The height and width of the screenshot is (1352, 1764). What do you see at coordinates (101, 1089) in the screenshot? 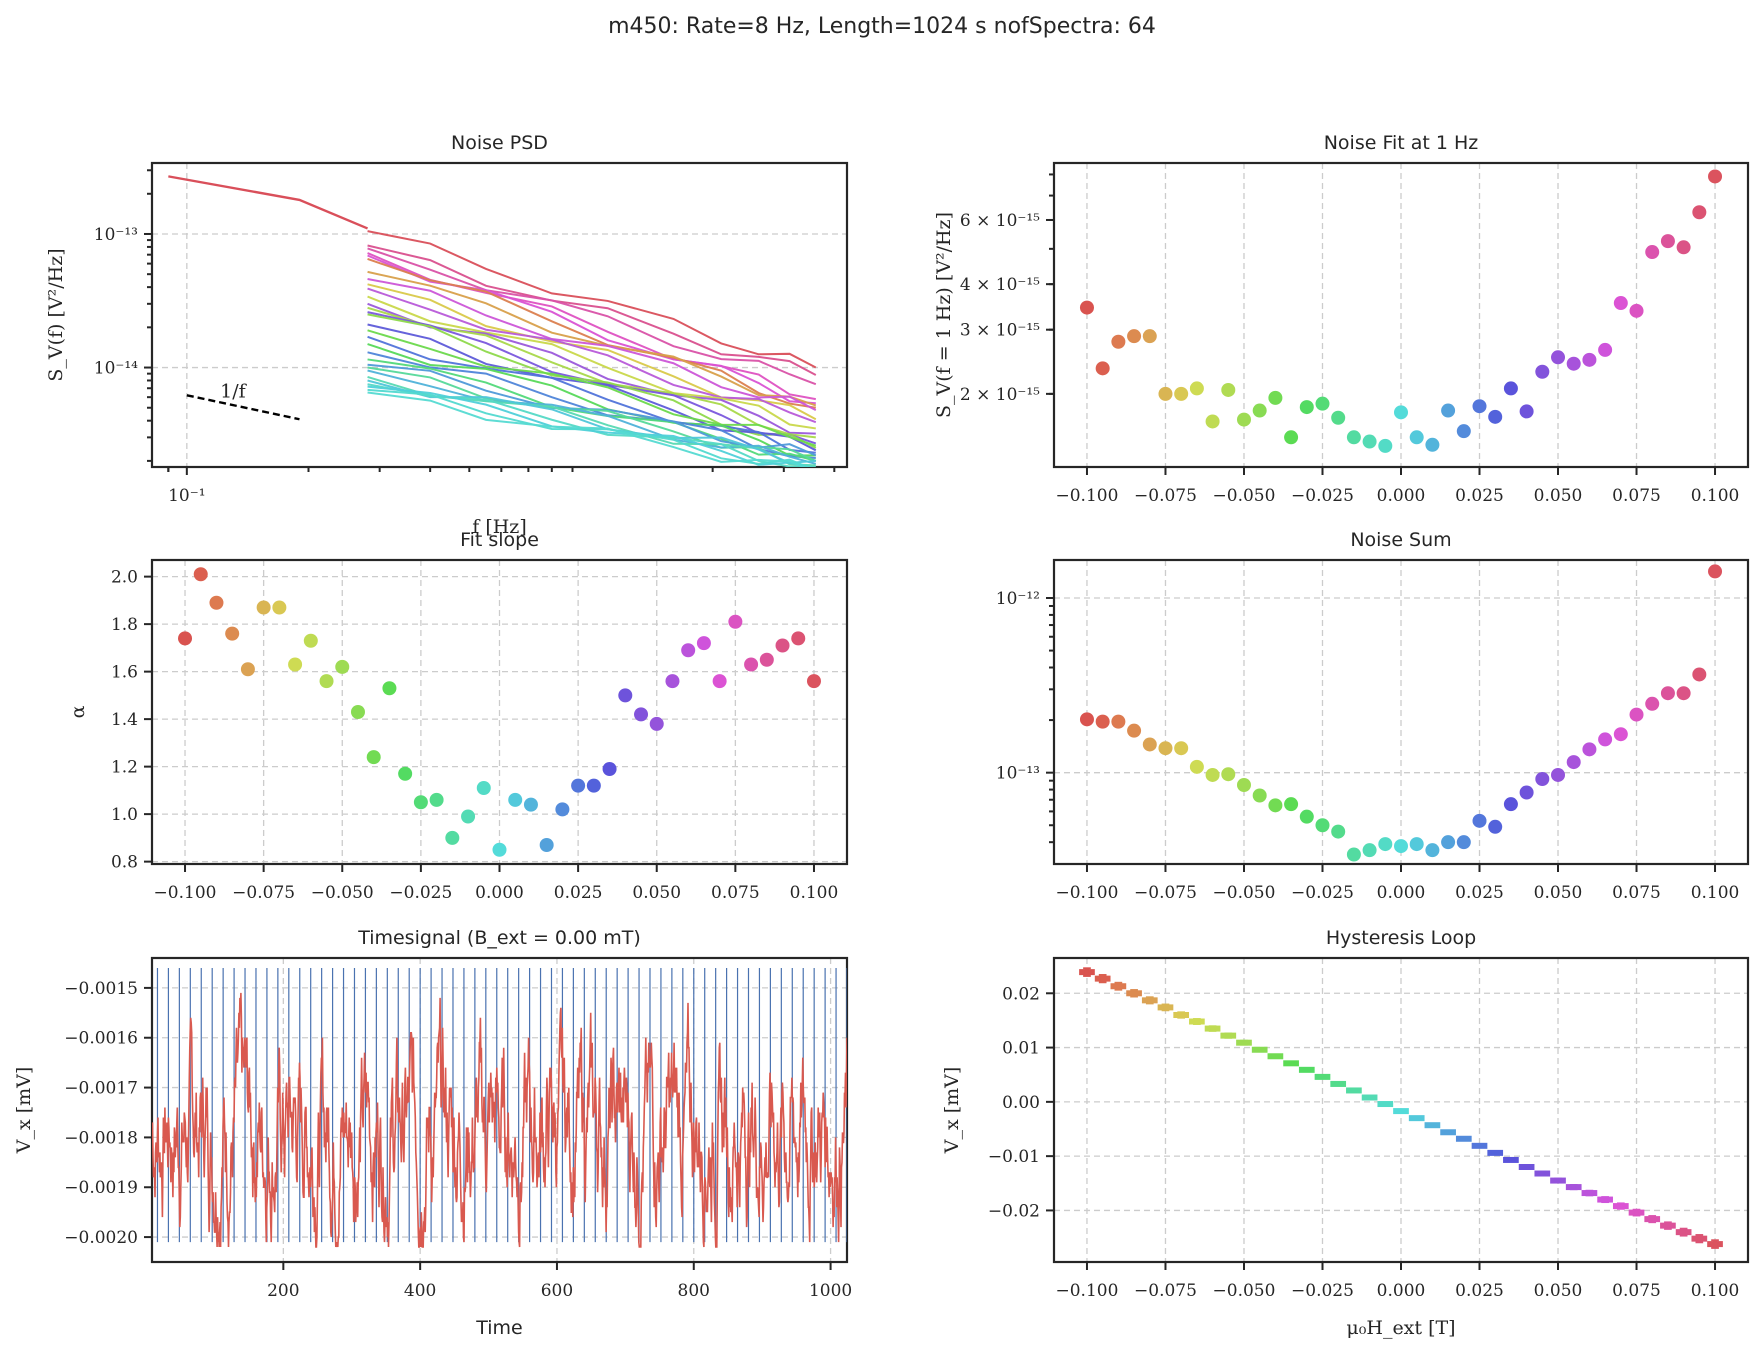
I see `y-tick-label: −0.0017` at bounding box center [101, 1089].